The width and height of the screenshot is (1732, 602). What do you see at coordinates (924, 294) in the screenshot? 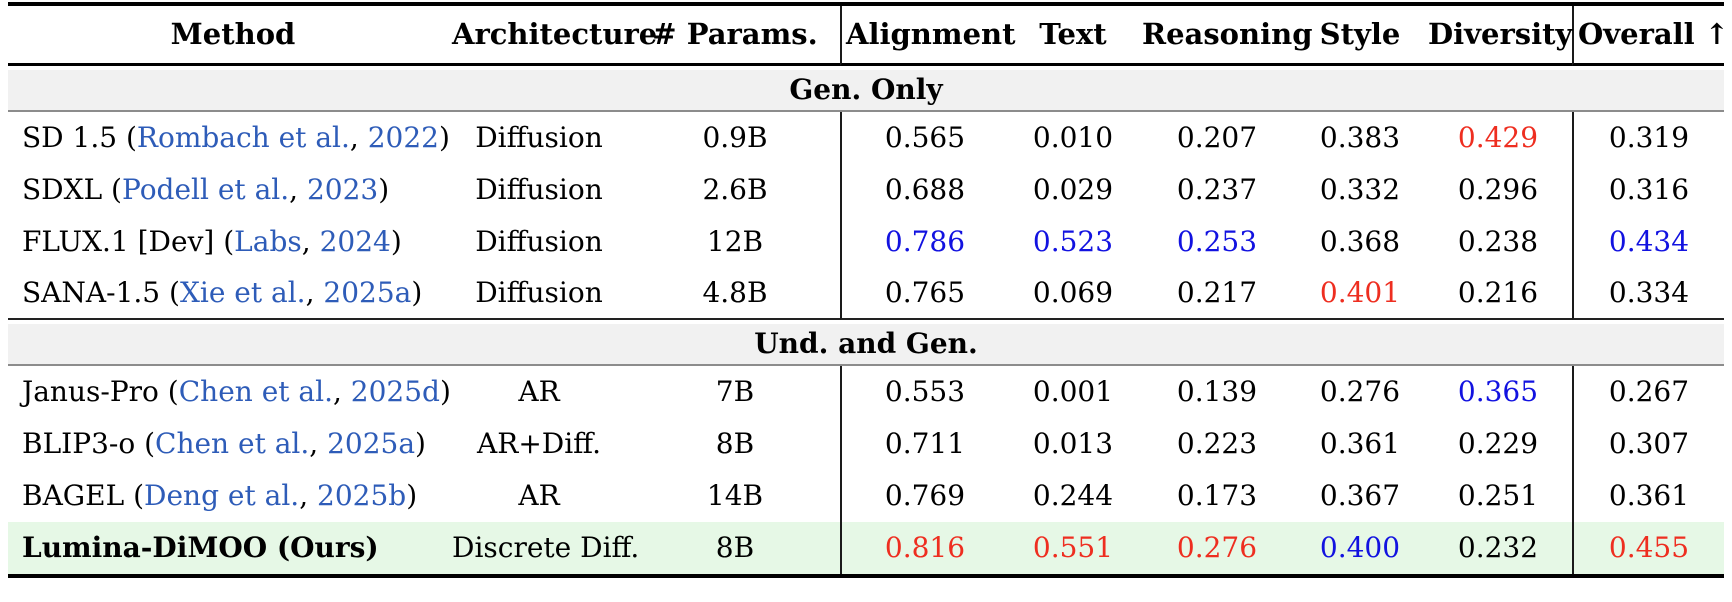
I see `alignment-cell: 0.765` at bounding box center [924, 294].